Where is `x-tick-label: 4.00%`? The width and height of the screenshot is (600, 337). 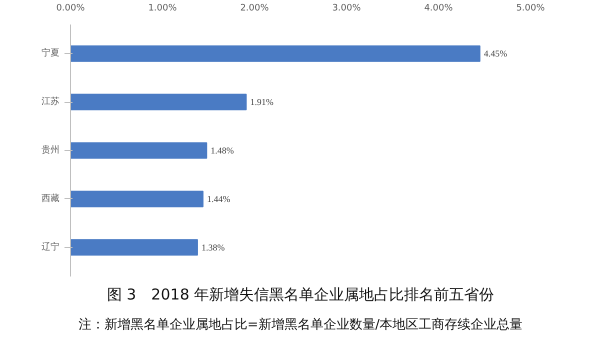
x-tick-label: 4.00% is located at coordinates (439, 9).